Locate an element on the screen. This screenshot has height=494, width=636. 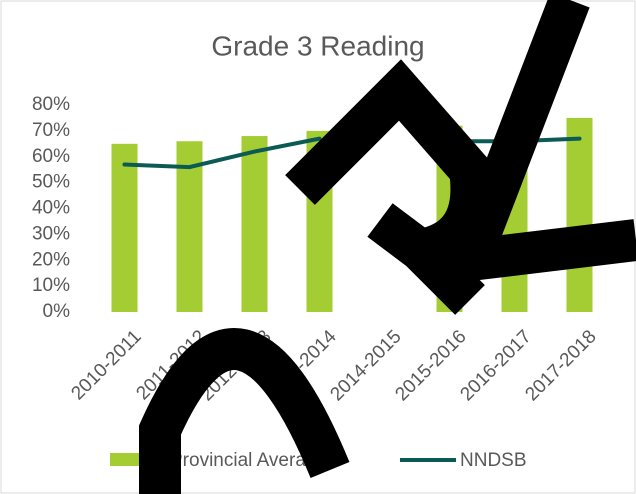
y-tick-label: 0% is located at coordinates (57, 311).